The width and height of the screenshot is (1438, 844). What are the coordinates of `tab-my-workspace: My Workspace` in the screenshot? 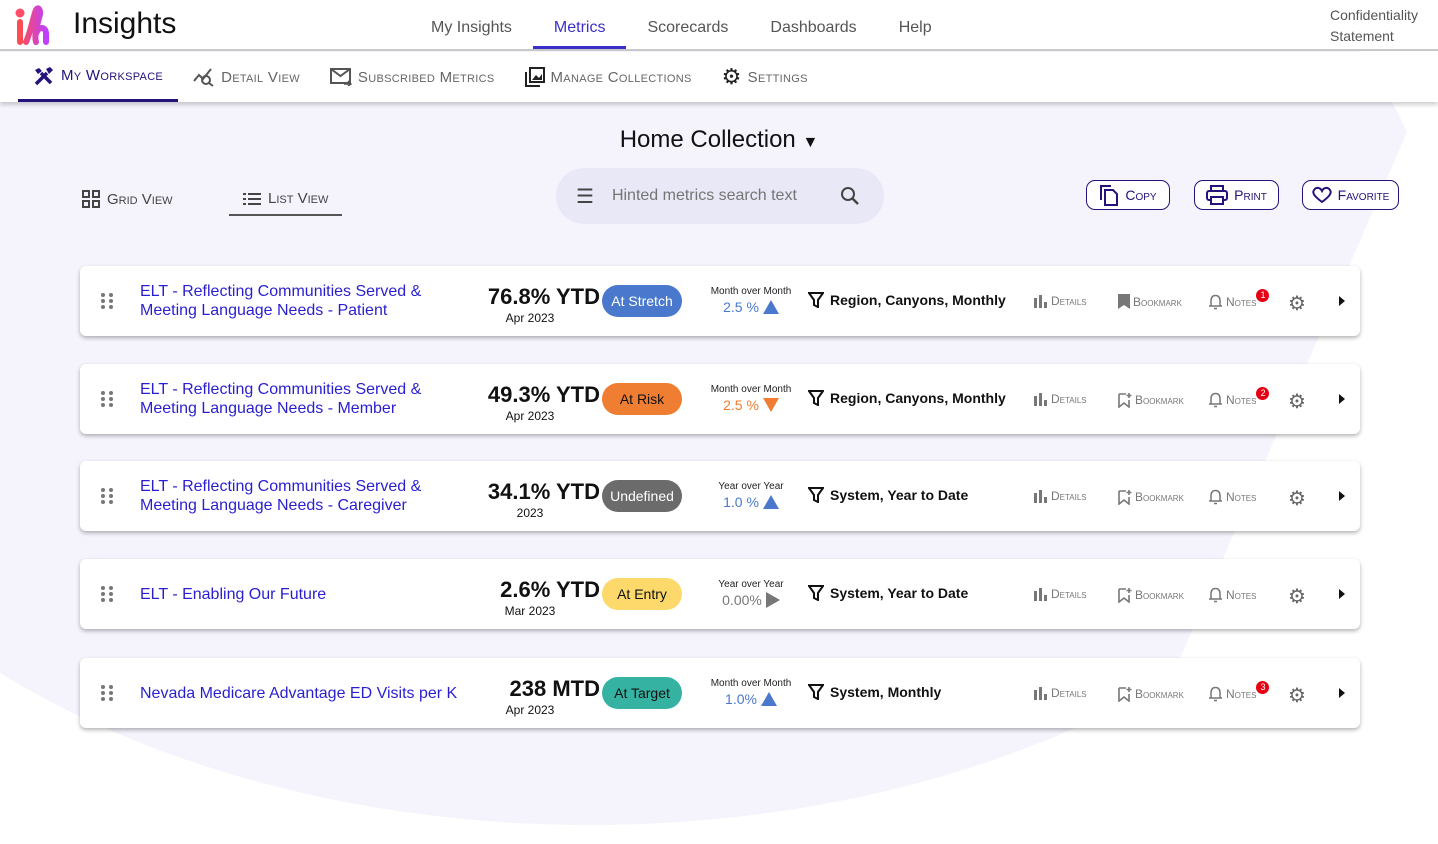 It's located at (98, 77).